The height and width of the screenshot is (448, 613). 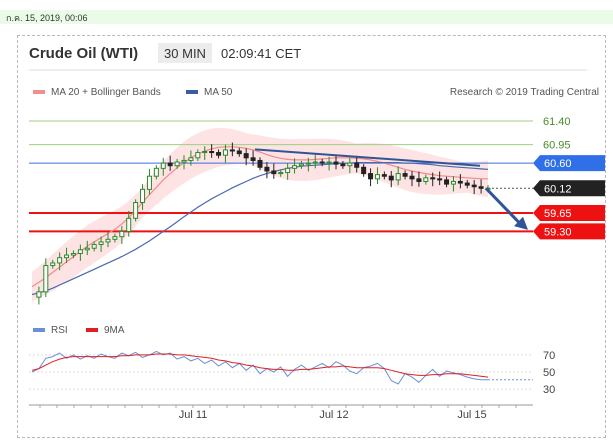 I want to click on level-label-59-65: 59.65, so click(x=558, y=214).